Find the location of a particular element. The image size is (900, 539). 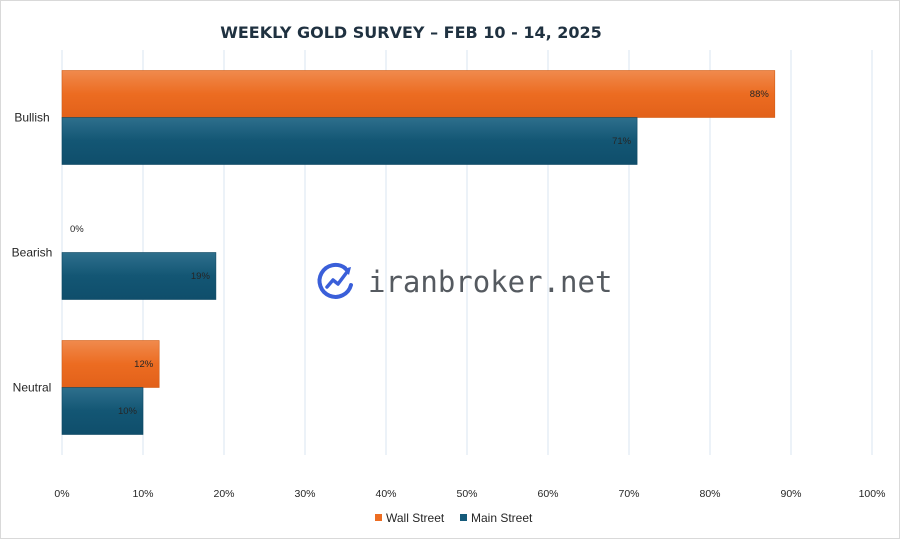

iranbroker-logo-icon is located at coordinates (335, 280).